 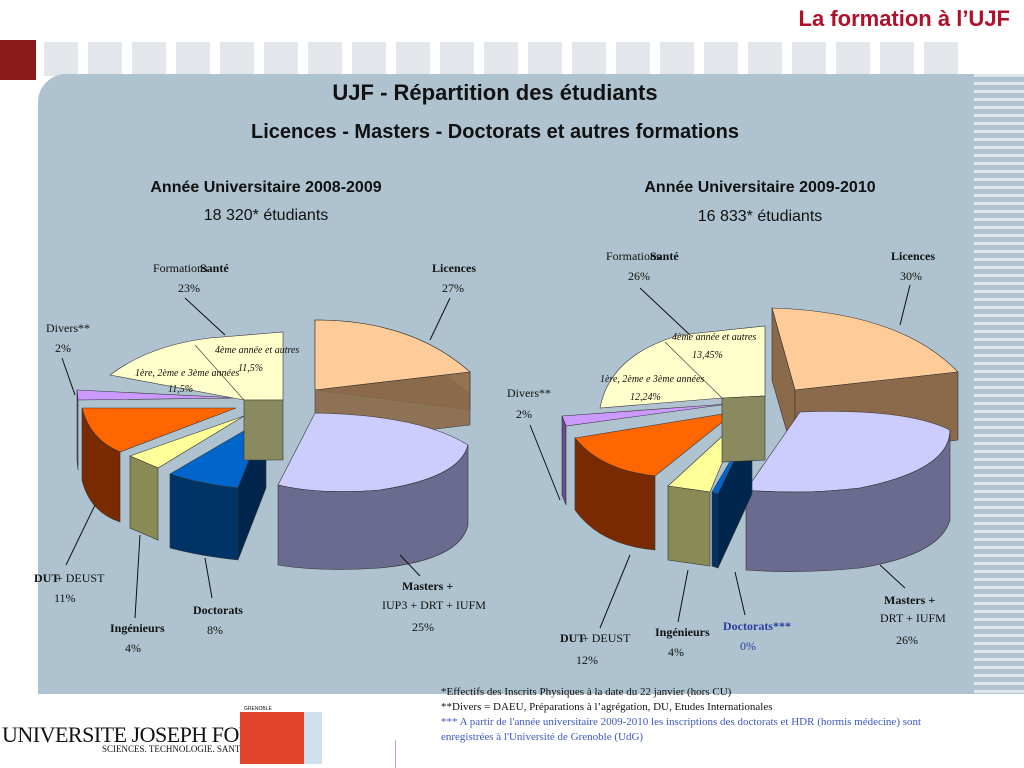 What do you see at coordinates (215, 630) in the screenshot?
I see `label-doc-pct: 8%` at bounding box center [215, 630].